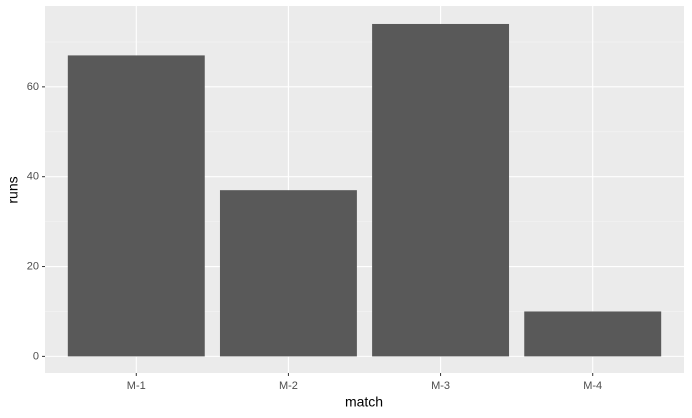 Image resolution: width=692 pixels, height=418 pixels. I want to click on y-tick-label: 20, so click(33, 266).